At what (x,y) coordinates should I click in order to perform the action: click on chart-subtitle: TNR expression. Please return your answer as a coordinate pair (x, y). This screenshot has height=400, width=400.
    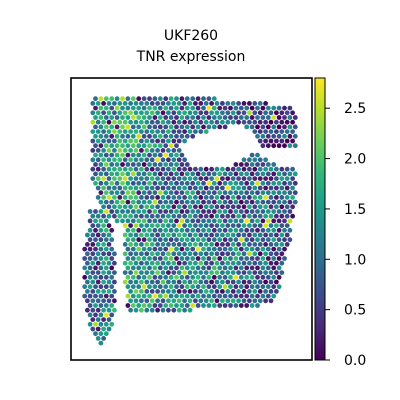
    Looking at the image, I should click on (191, 57).